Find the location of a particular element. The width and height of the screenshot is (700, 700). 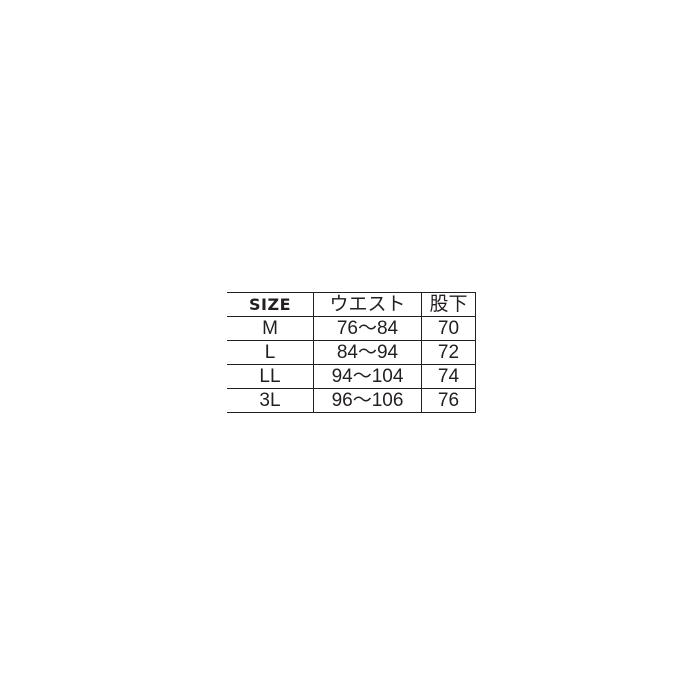

table-row: M 76〜84 70 is located at coordinates (351, 328).